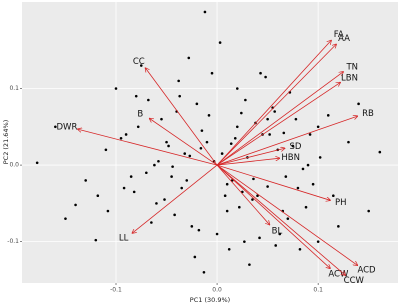 This screenshot has height=306, width=400. What do you see at coordinates (338, 274) in the screenshot?
I see `loading-label: ACW` at bounding box center [338, 274].